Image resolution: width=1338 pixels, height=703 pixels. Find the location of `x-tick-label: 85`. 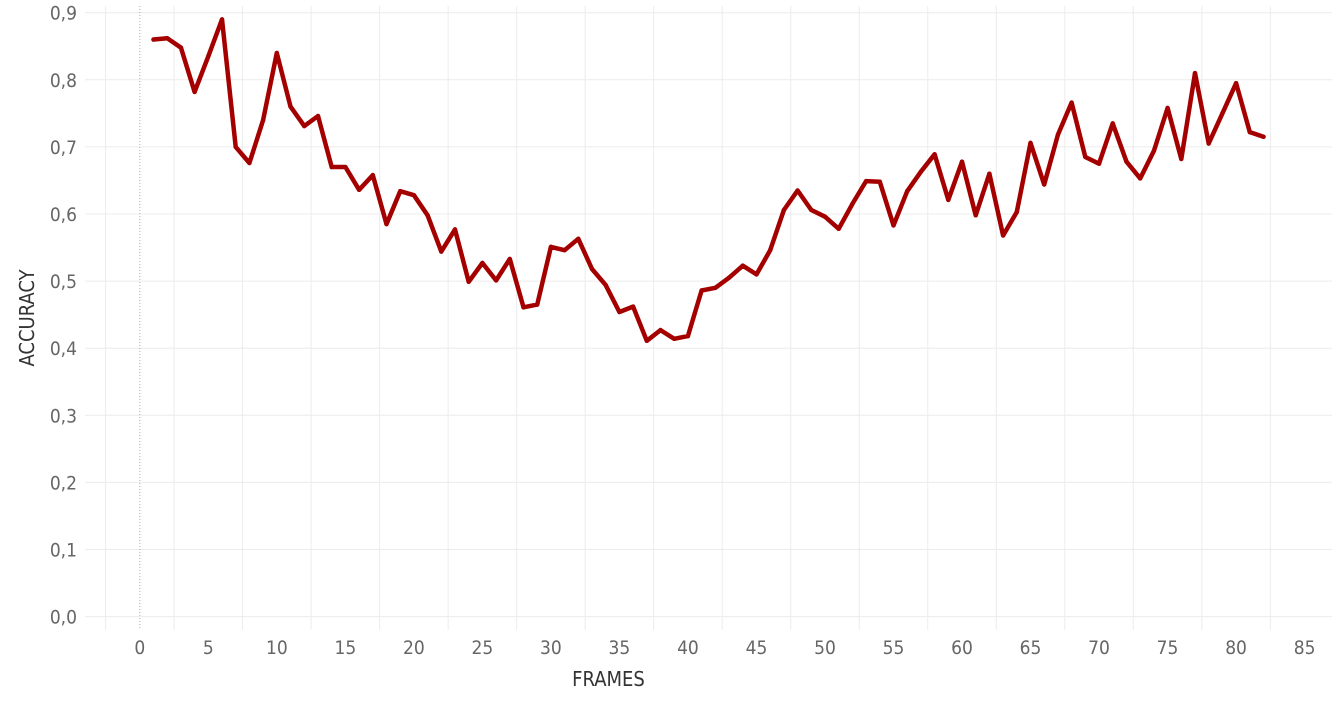

x-tick-label: 85 is located at coordinates (1305, 648).